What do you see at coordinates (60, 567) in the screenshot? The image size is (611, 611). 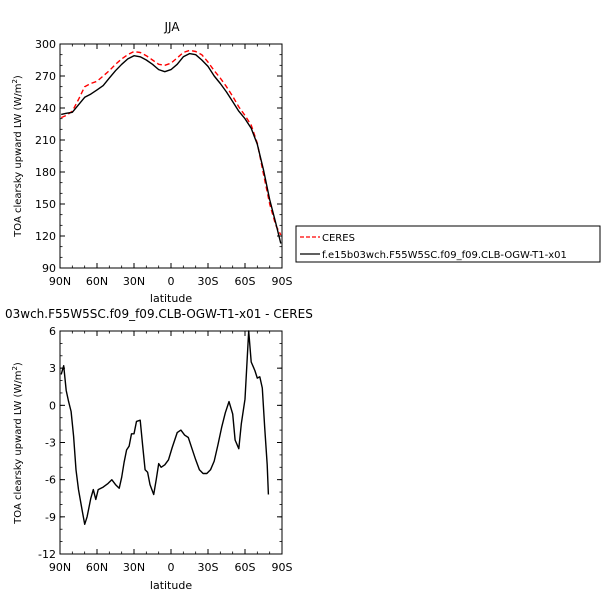 I see `bottom-x-tick-label: 90N` at bounding box center [60, 567].